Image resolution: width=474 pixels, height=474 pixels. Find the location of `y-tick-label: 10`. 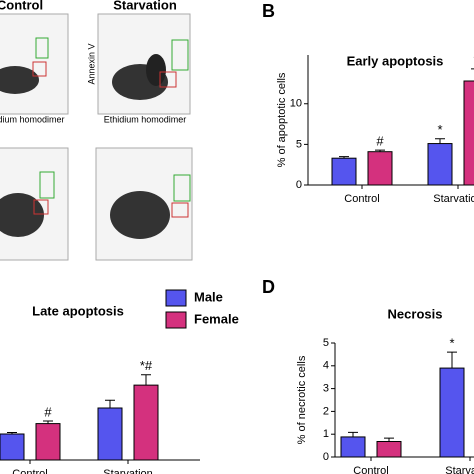

y-tick-label: 10 is located at coordinates (296, 104).